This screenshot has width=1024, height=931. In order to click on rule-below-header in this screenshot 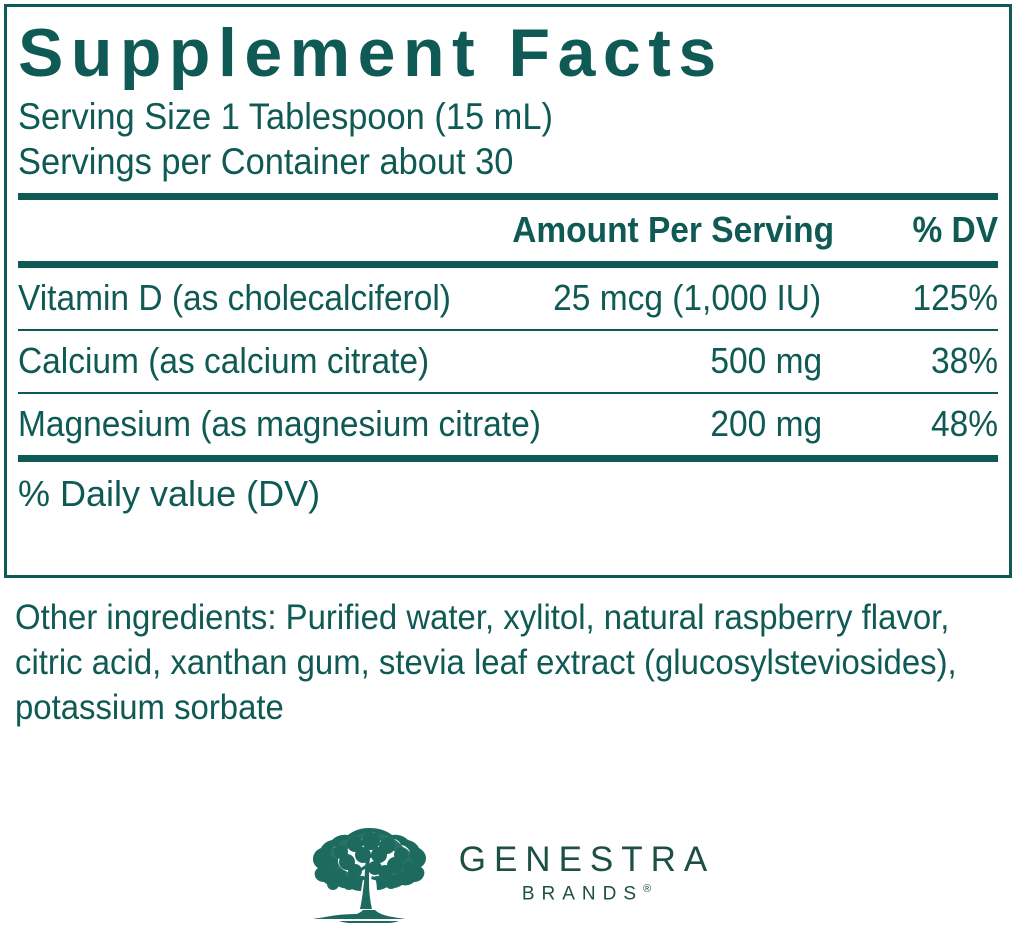, I will do `click(508, 265)`.